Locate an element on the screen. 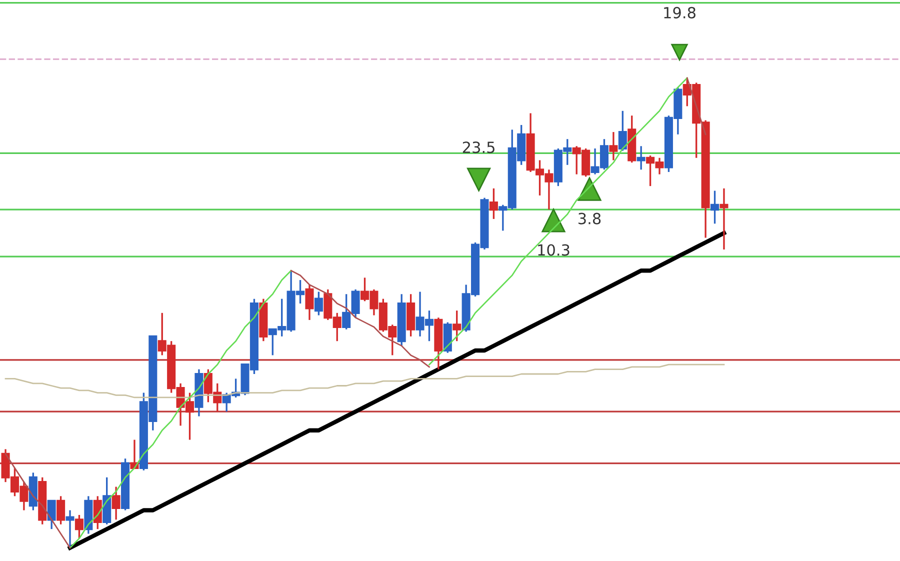 The width and height of the screenshot is (900, 561). annotation: 10.3 is located at coordinates (554, 250).